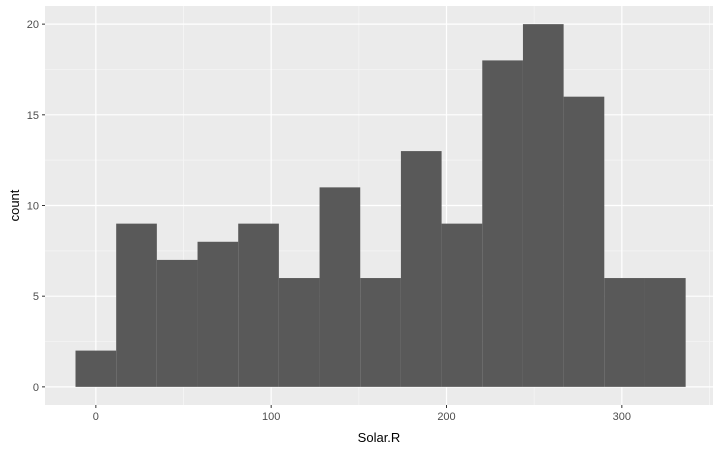 The image size is (721, 455). I want to click on x-tick-label: 200, so click(446, 417).